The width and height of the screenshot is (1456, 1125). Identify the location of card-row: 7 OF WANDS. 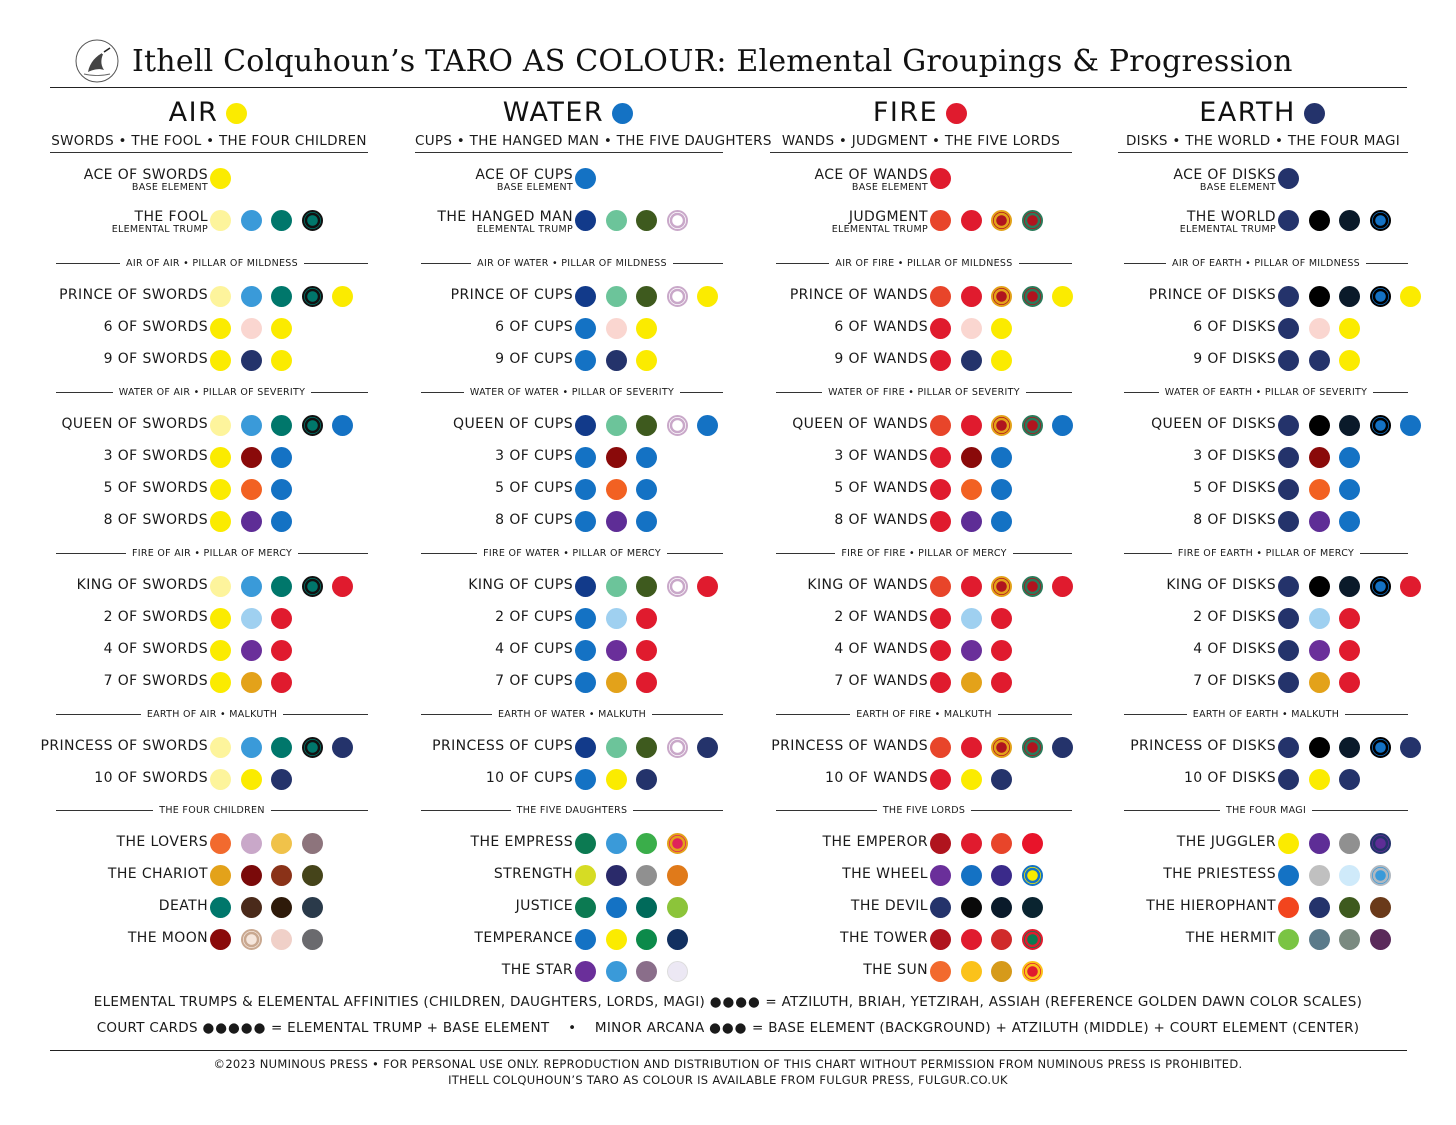
(935, 682).